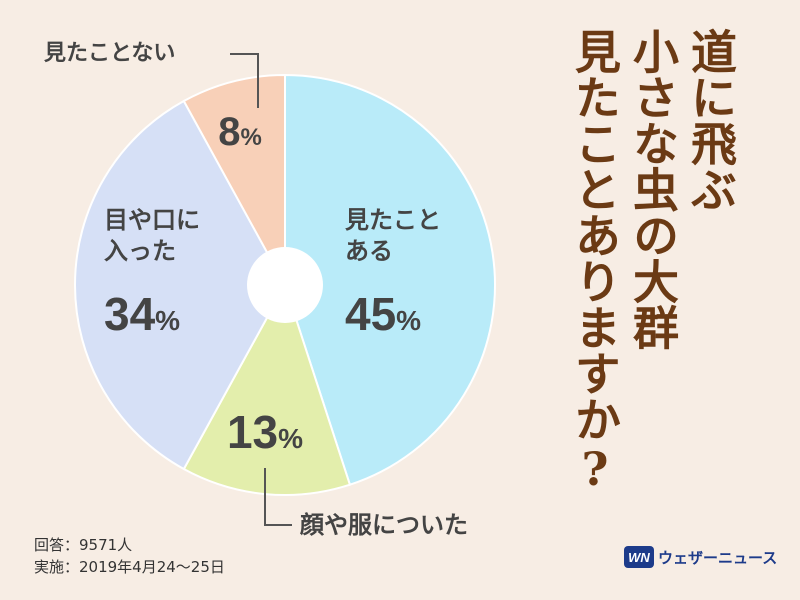 This screenshot has height=600, width=800. Describe the element at coordinates (240, 132) in the screenshot. I see `slice-value-4: 8%` at that location.